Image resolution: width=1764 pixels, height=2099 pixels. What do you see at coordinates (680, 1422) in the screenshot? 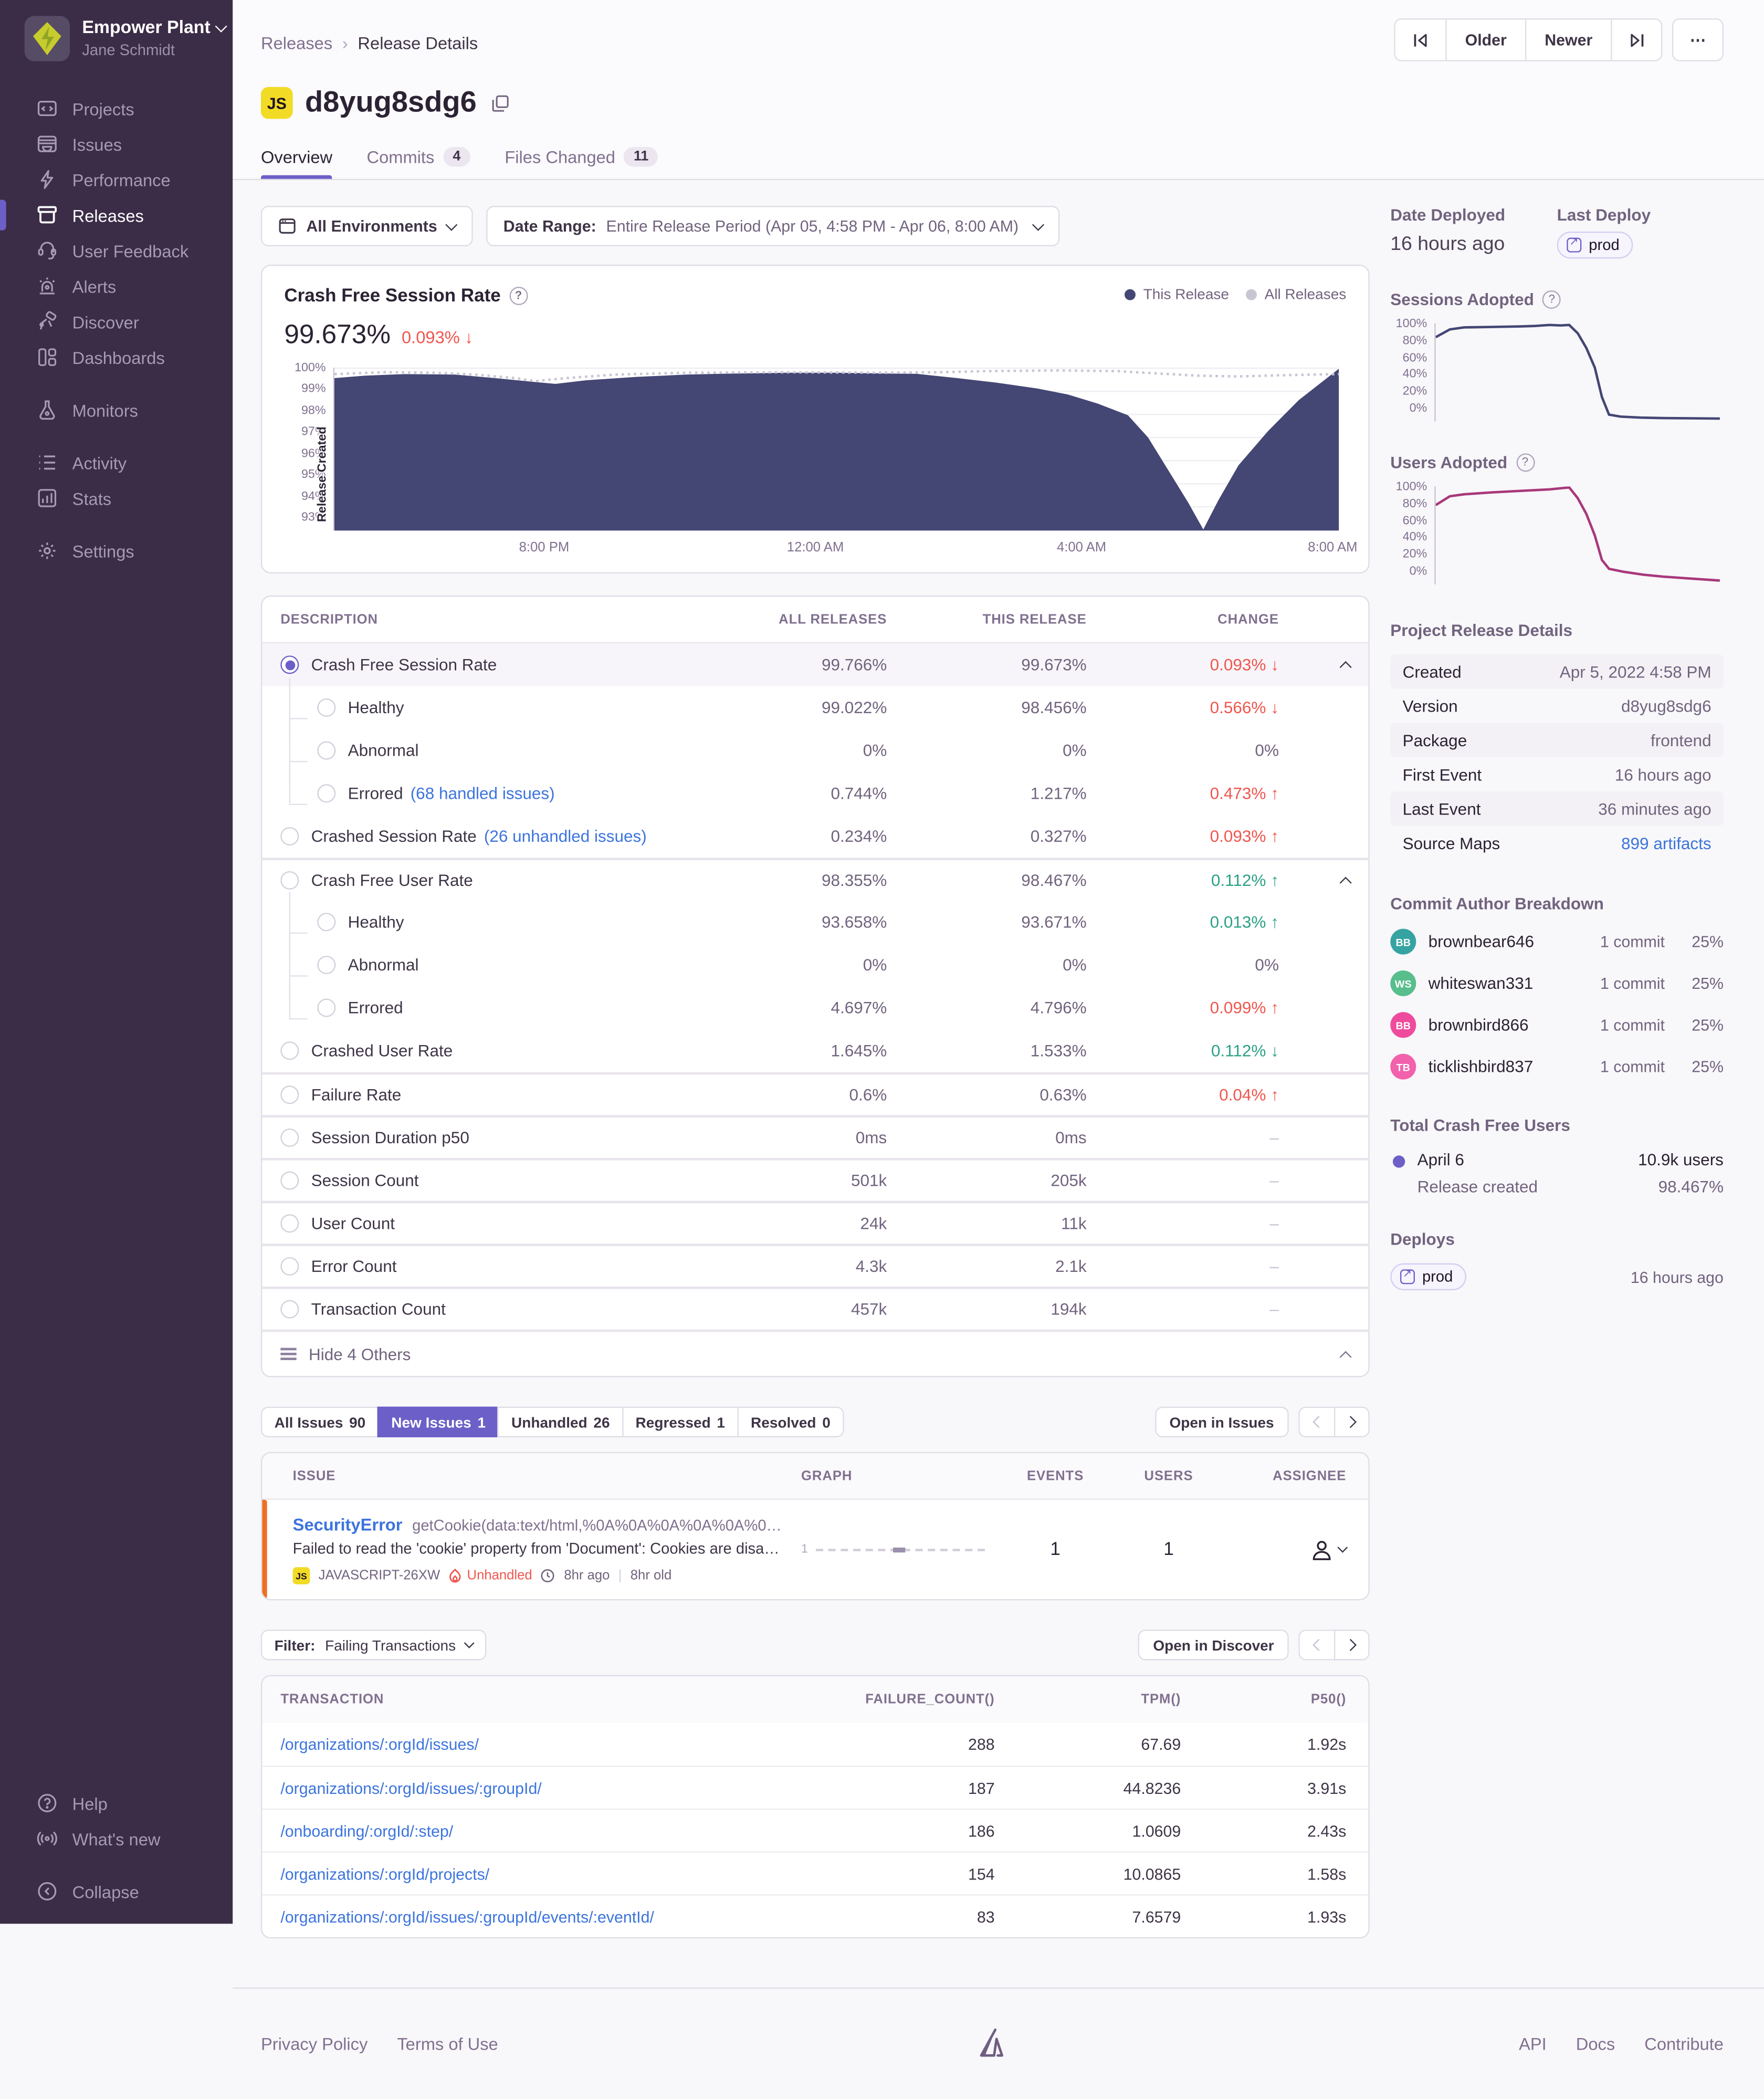
I see `tab-regressed: Regressed 1` at bounding box center [680, 1422].